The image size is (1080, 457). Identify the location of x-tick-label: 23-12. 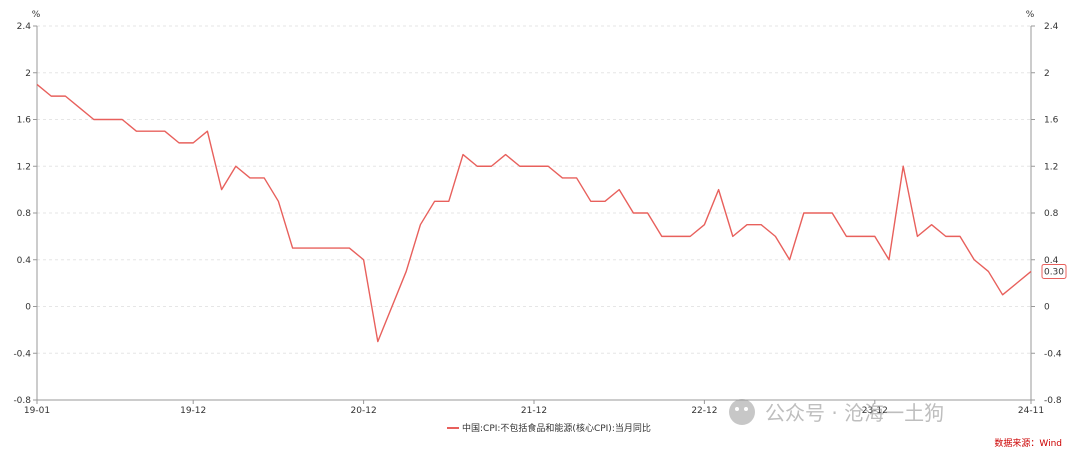
(875, 411).